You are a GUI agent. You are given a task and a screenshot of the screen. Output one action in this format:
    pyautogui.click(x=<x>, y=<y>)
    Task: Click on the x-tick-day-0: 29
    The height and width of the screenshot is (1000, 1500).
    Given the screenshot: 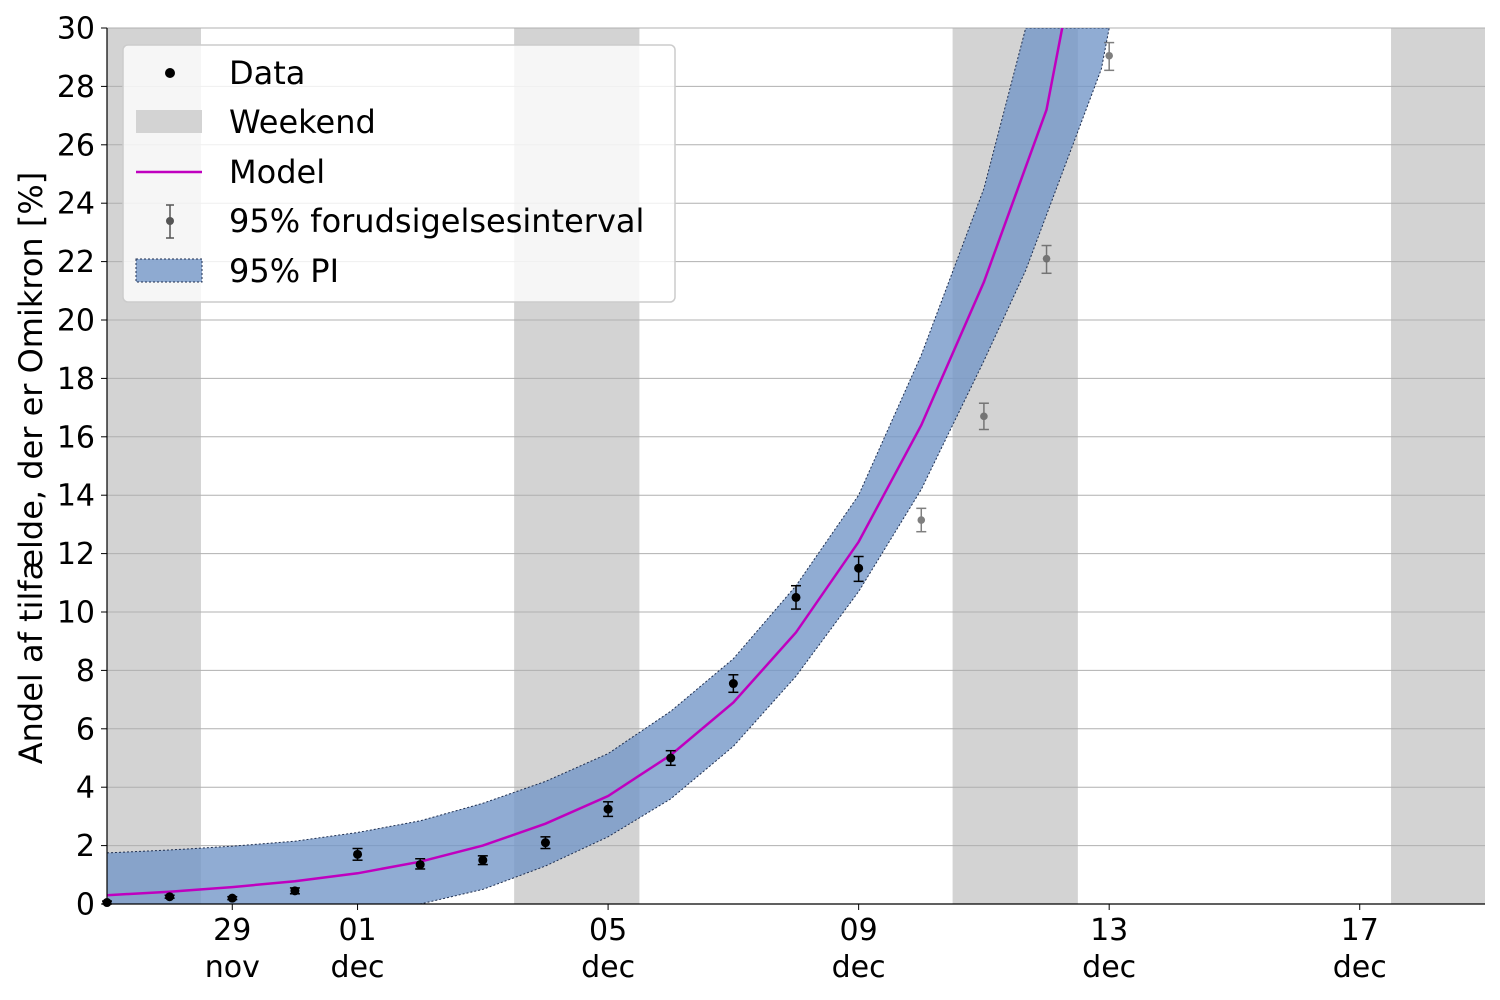 What is the action you would take?
    pyautogui.click(x=232, y=930)
    